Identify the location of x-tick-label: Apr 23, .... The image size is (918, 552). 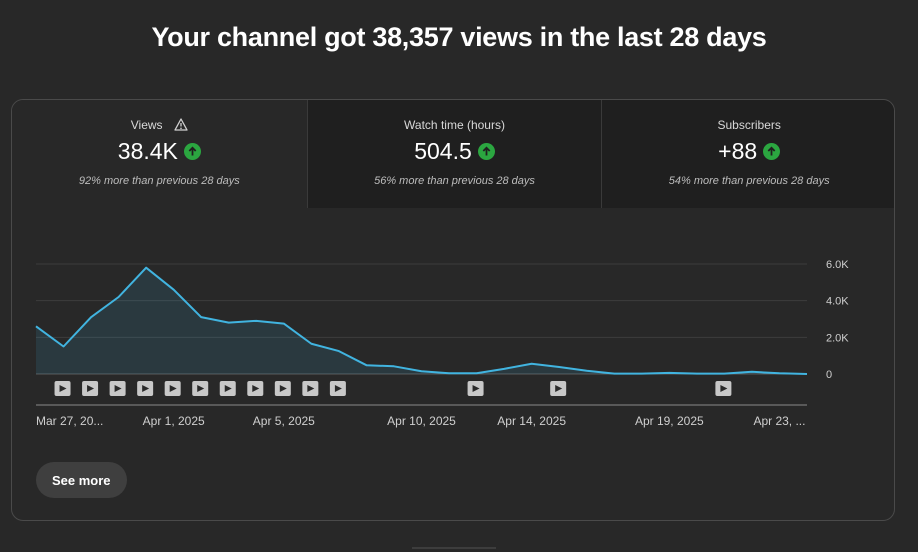
(779, 421).